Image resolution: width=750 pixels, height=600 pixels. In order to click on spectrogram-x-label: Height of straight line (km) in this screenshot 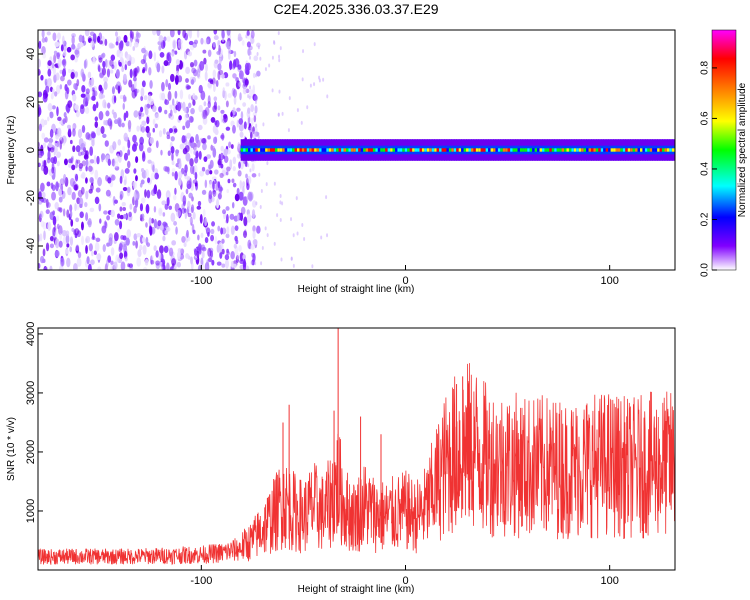, I will do `click(356, 289)`.